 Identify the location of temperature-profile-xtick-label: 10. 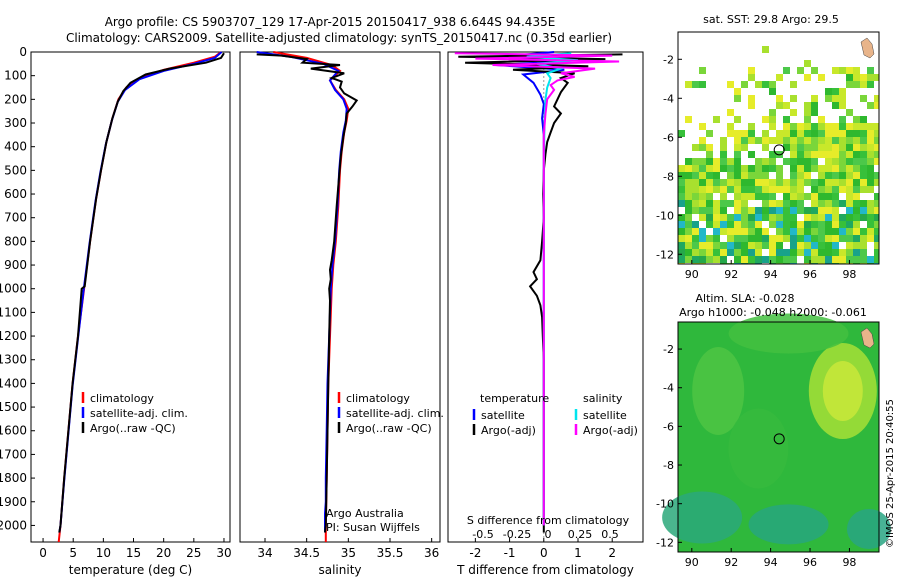
(103, 553).